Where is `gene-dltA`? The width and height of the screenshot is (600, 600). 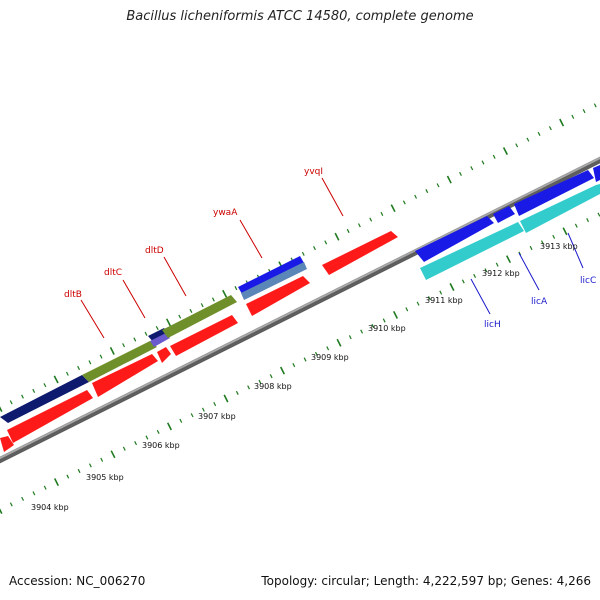
gene-dltA is located at coordinates (44, 399).